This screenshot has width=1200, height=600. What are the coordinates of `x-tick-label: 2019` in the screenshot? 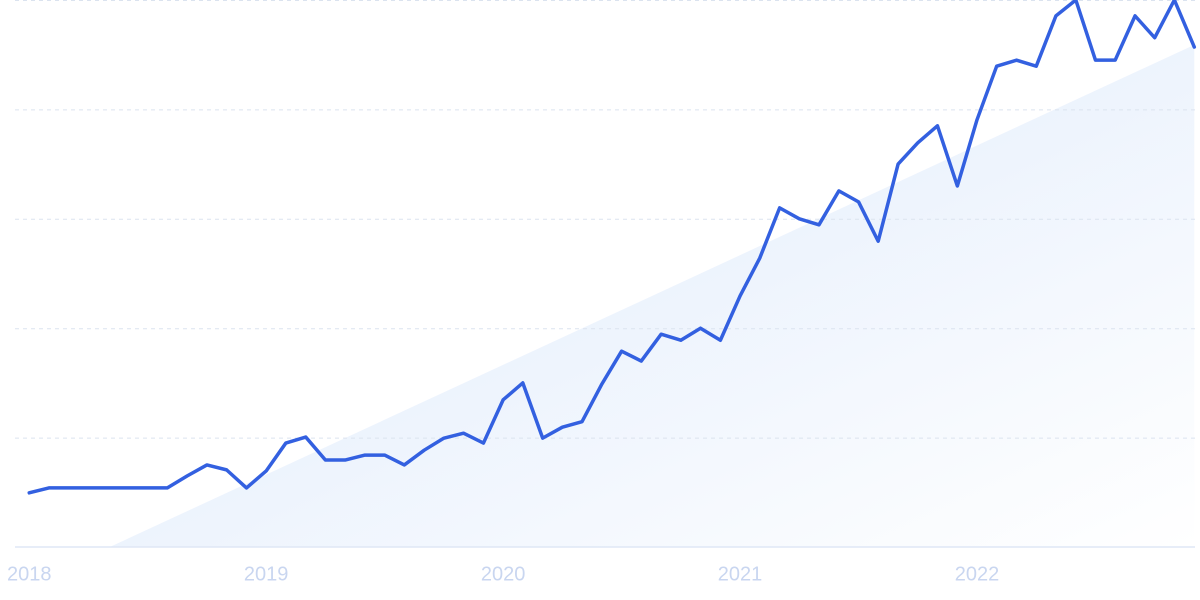 It's located at (266, 574).